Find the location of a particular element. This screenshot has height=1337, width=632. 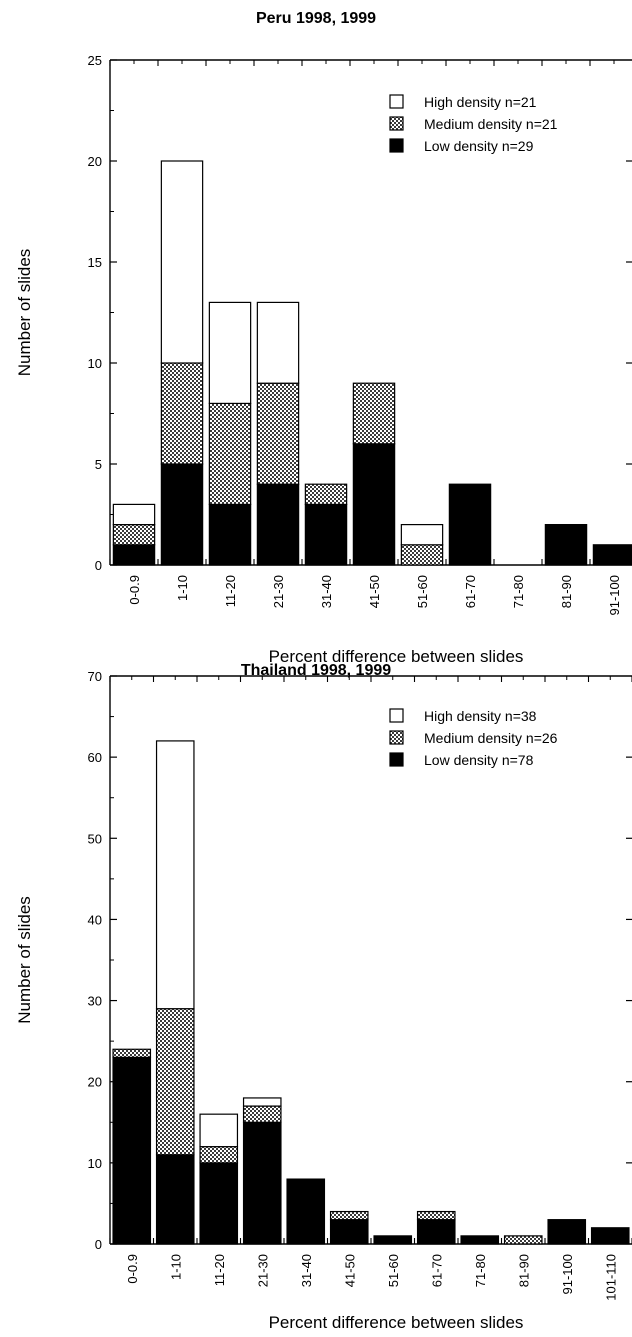

legend-label: Low density n=29 is located at coordinates (479, 146).